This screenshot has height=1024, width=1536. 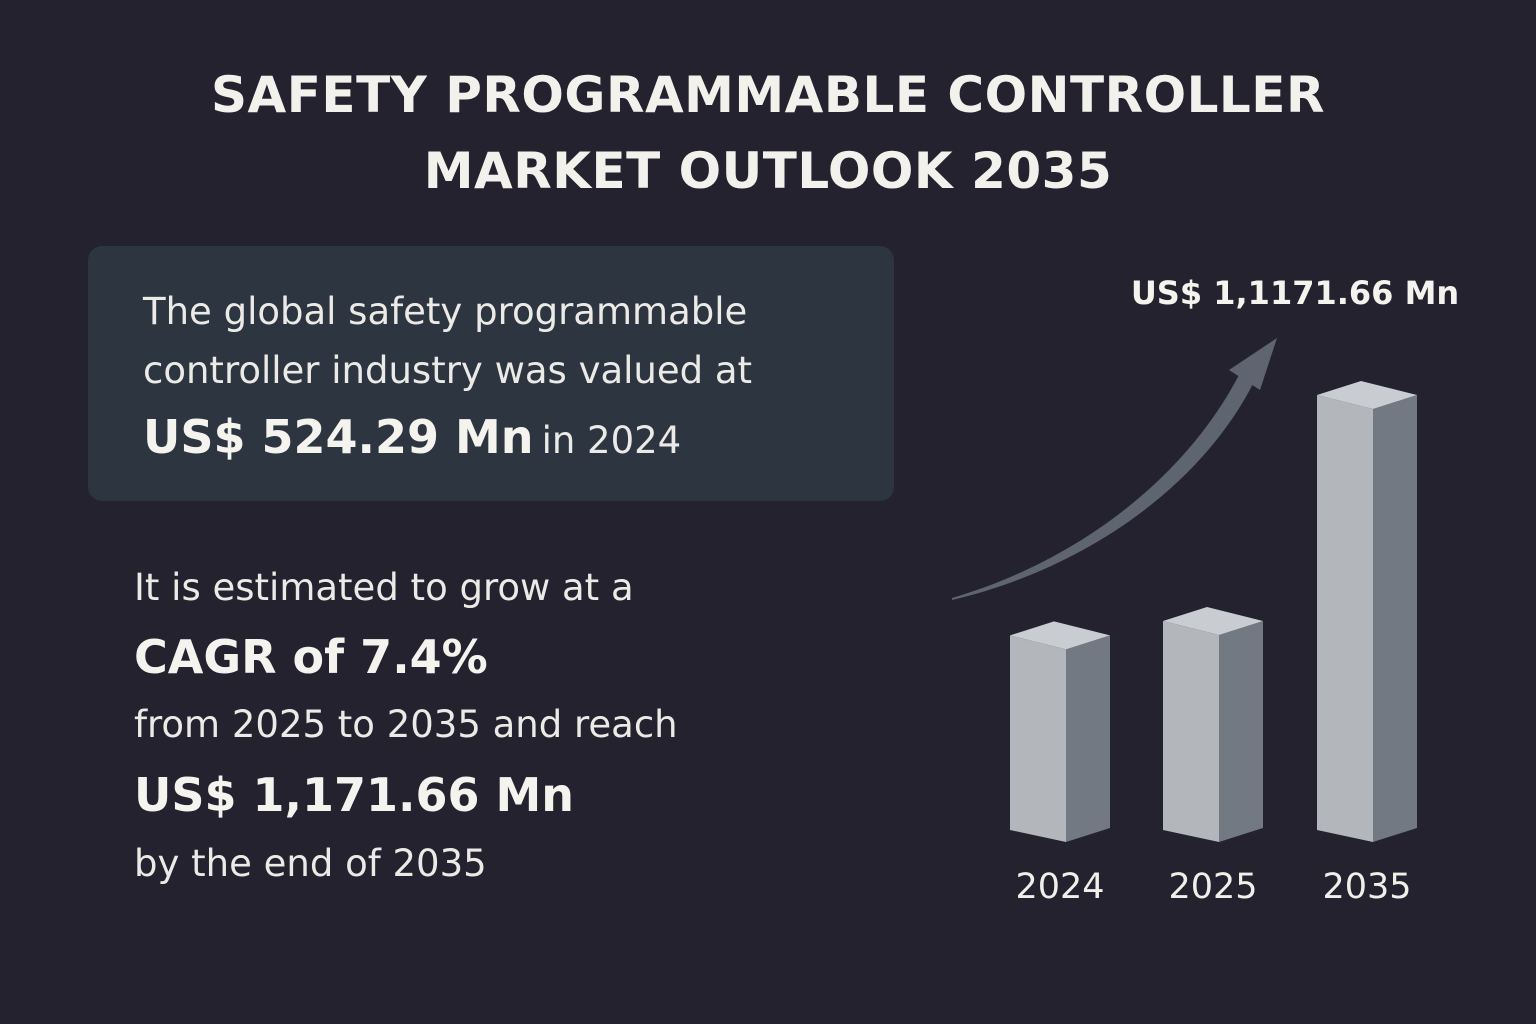 I want to click on bar-side-2035, so click(x=1395, y=618).